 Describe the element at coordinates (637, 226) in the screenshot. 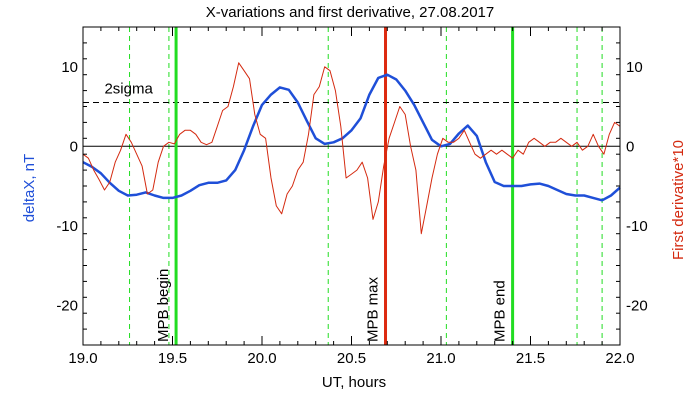

I see `y-tick-label-right: -10` at that location.